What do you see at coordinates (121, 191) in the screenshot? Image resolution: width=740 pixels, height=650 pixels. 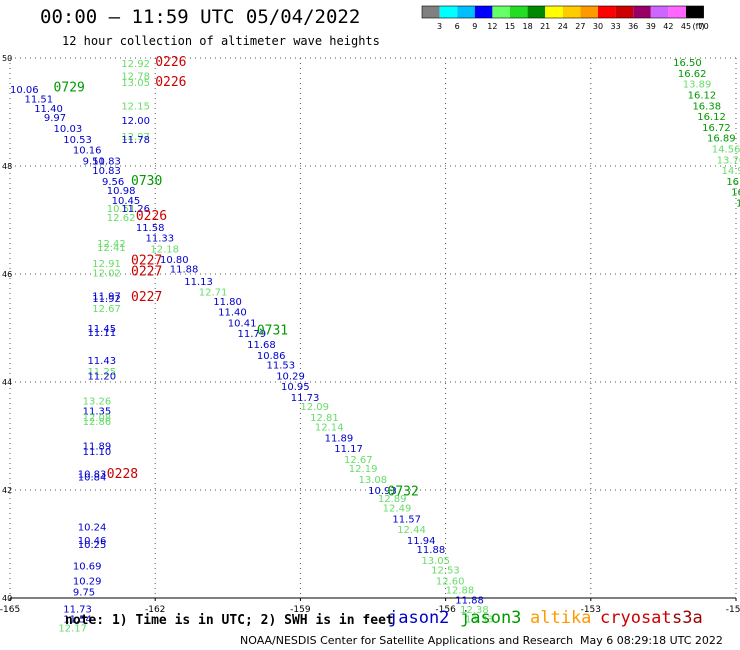 I see `swh-label: 10.98` at bounding box center [121, 191].